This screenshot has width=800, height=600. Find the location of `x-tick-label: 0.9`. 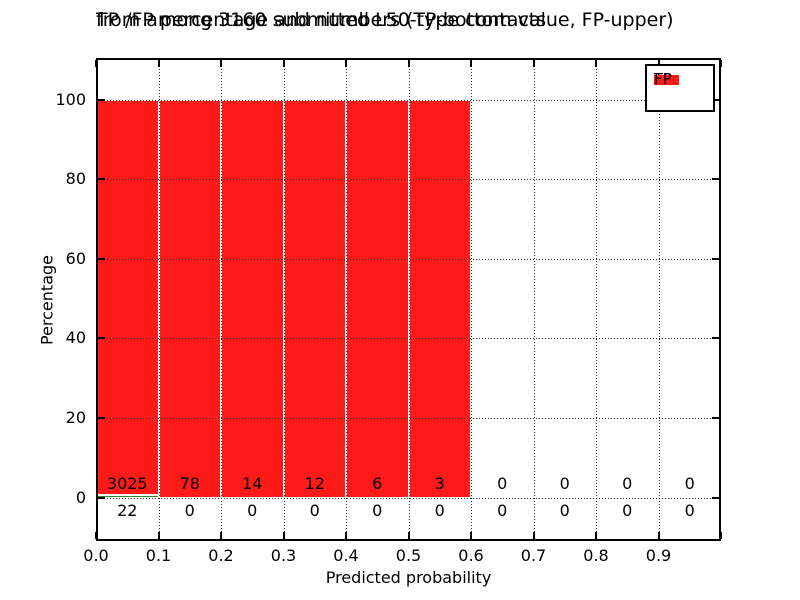

x-tick-label: 0.9 is located at coordinates (658, 555).